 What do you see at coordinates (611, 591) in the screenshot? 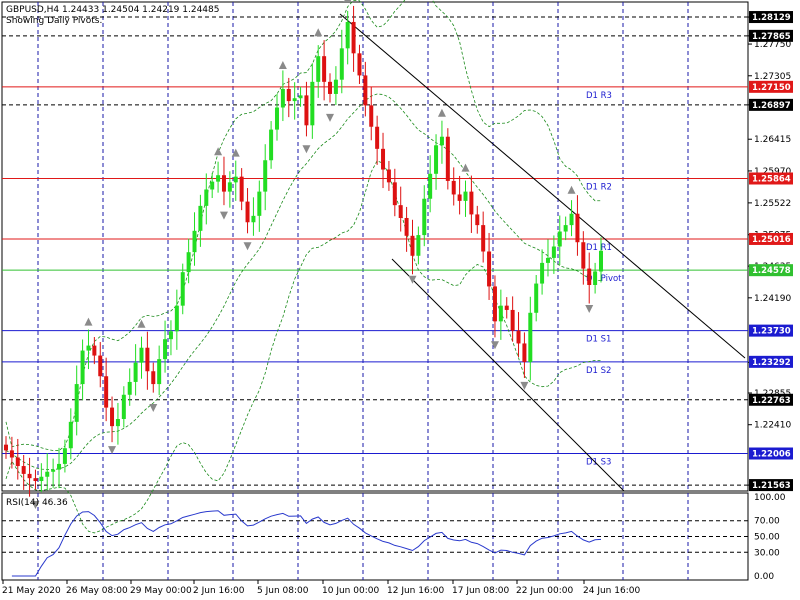
I see `time-label: 24 Jun 16:00` at bounding box center [611, 591].